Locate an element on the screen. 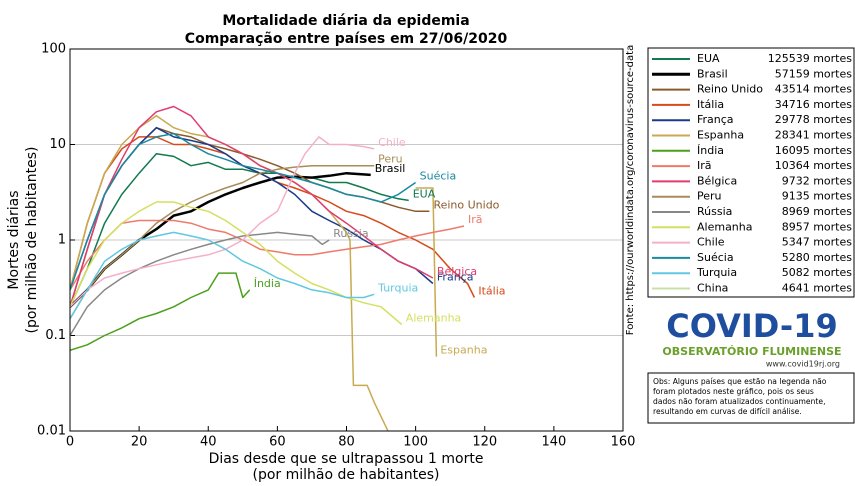  legend-label: Chile is located at coordinates (711, 242).